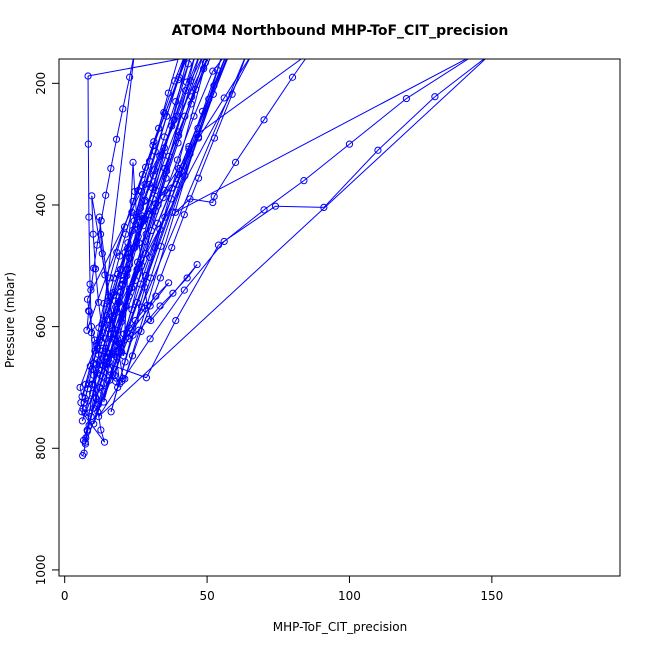  Describe the element at coordinates (340, 627) in the screenshot. I see `x-axis-label: MHP-ToF_CIT_precision` at that location.